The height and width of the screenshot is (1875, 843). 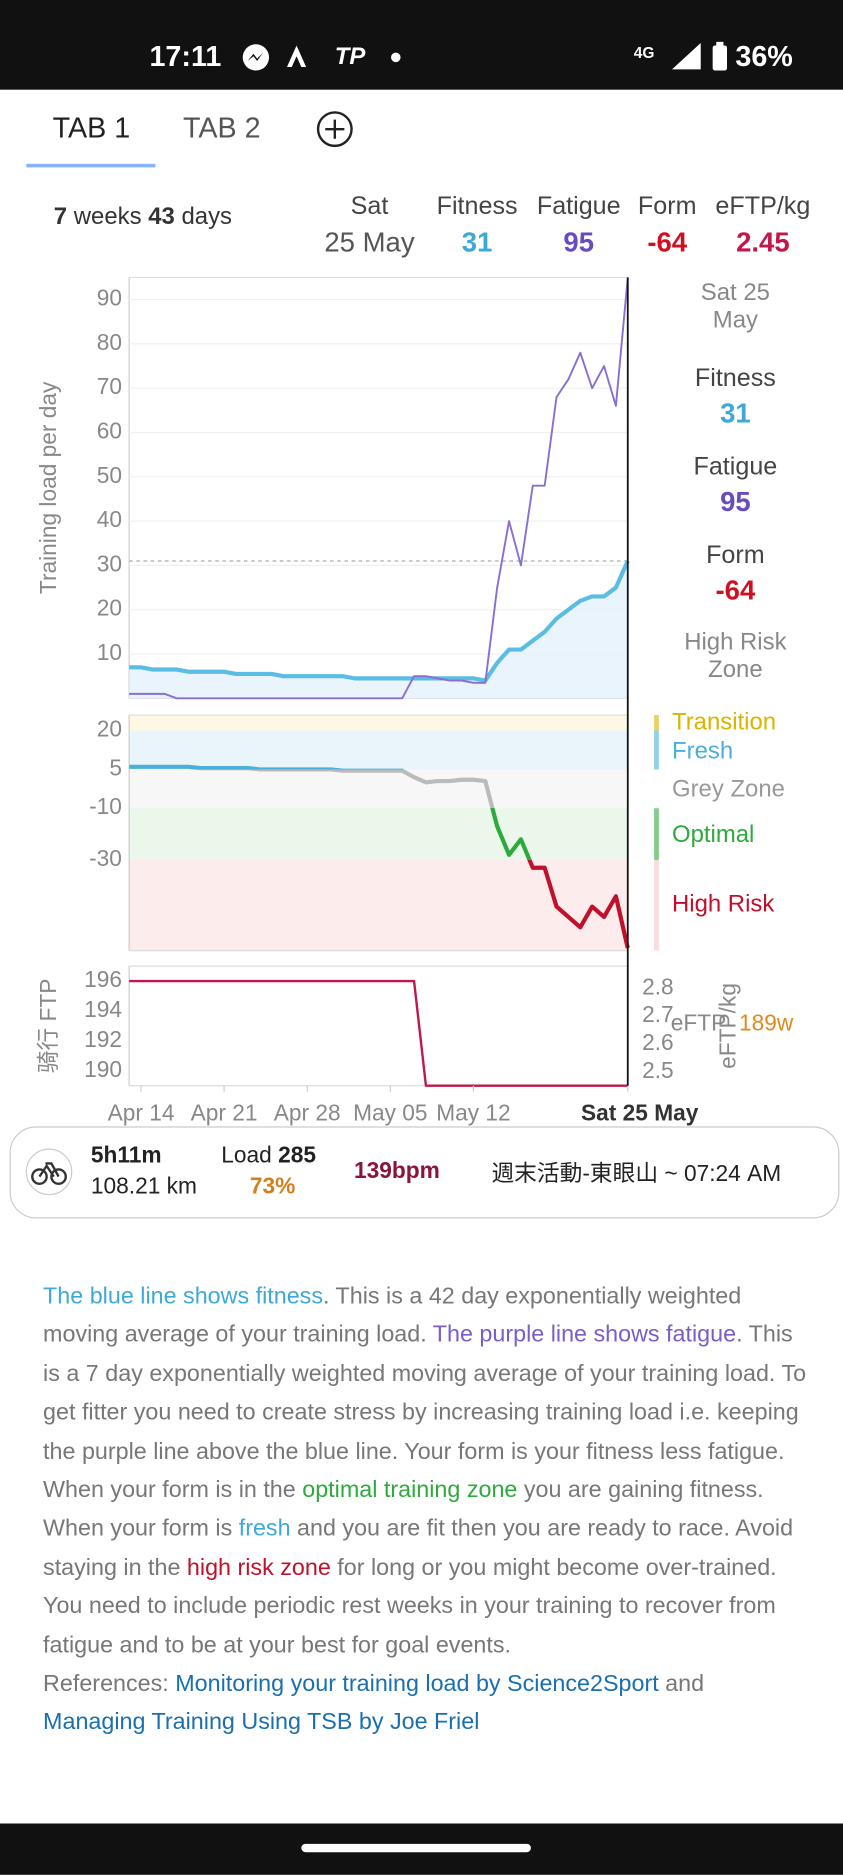 I want to click on axis-title: 骑行 FTP, so click(x=48, y=1026).